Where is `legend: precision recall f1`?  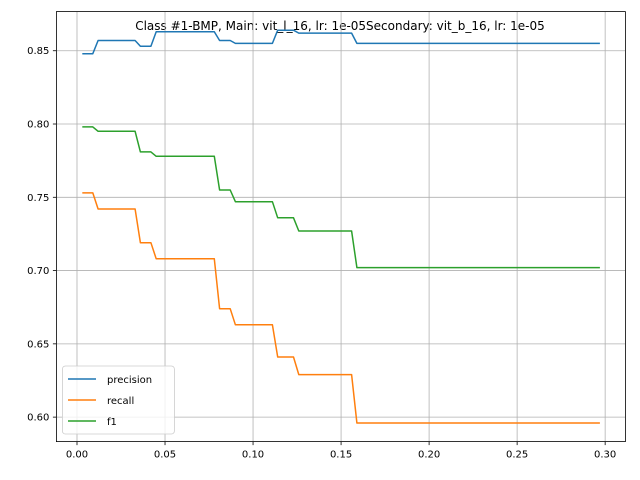 legend: precision recall f1 is located at coordinates (118, 400).